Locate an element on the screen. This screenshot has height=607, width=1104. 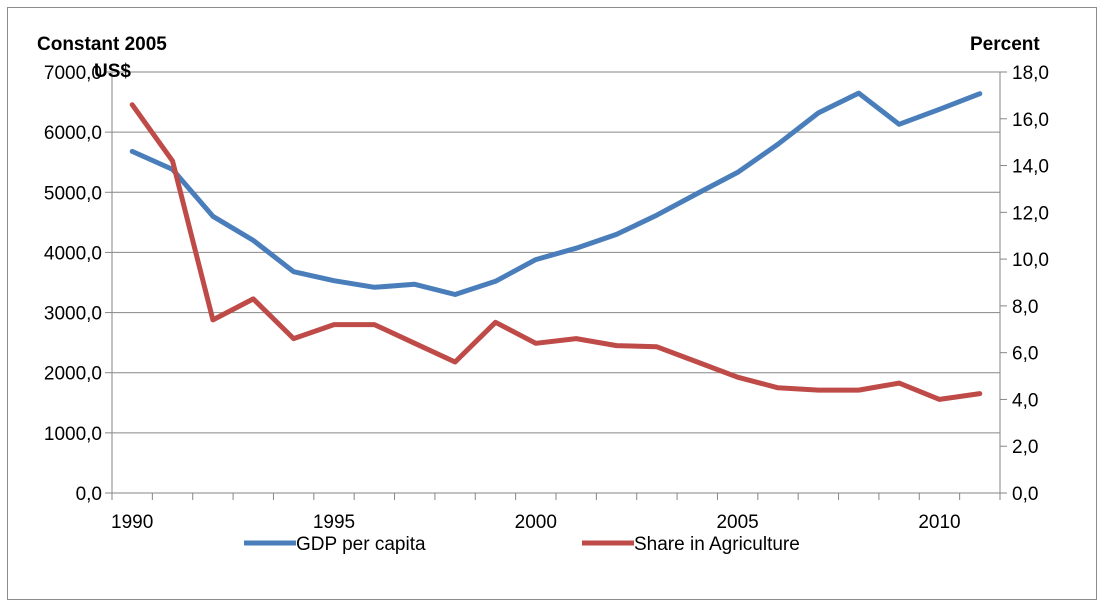
right-tick-label: 18,0 is located at coordinates (1030, 73).